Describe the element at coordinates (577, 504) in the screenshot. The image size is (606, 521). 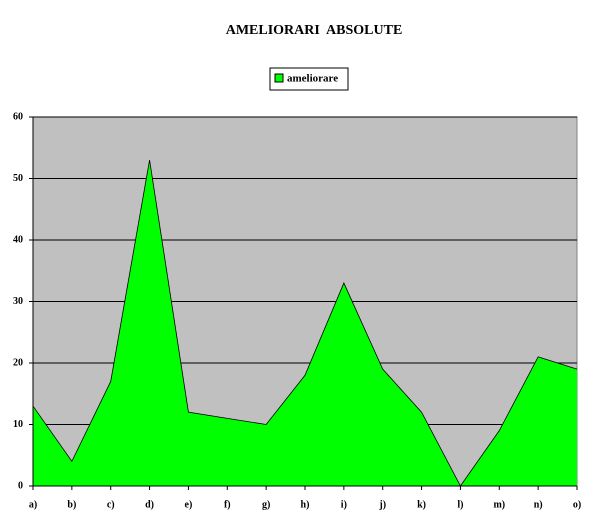
I see `x-tick-label: o)` at that location.